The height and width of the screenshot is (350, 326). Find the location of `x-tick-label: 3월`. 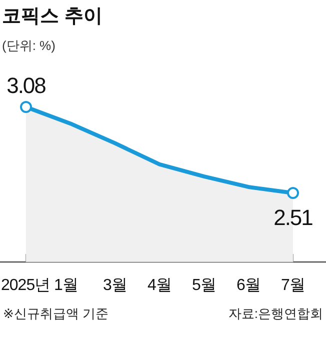

x-tick-label: 3월 is located at coordinates (115, 285).